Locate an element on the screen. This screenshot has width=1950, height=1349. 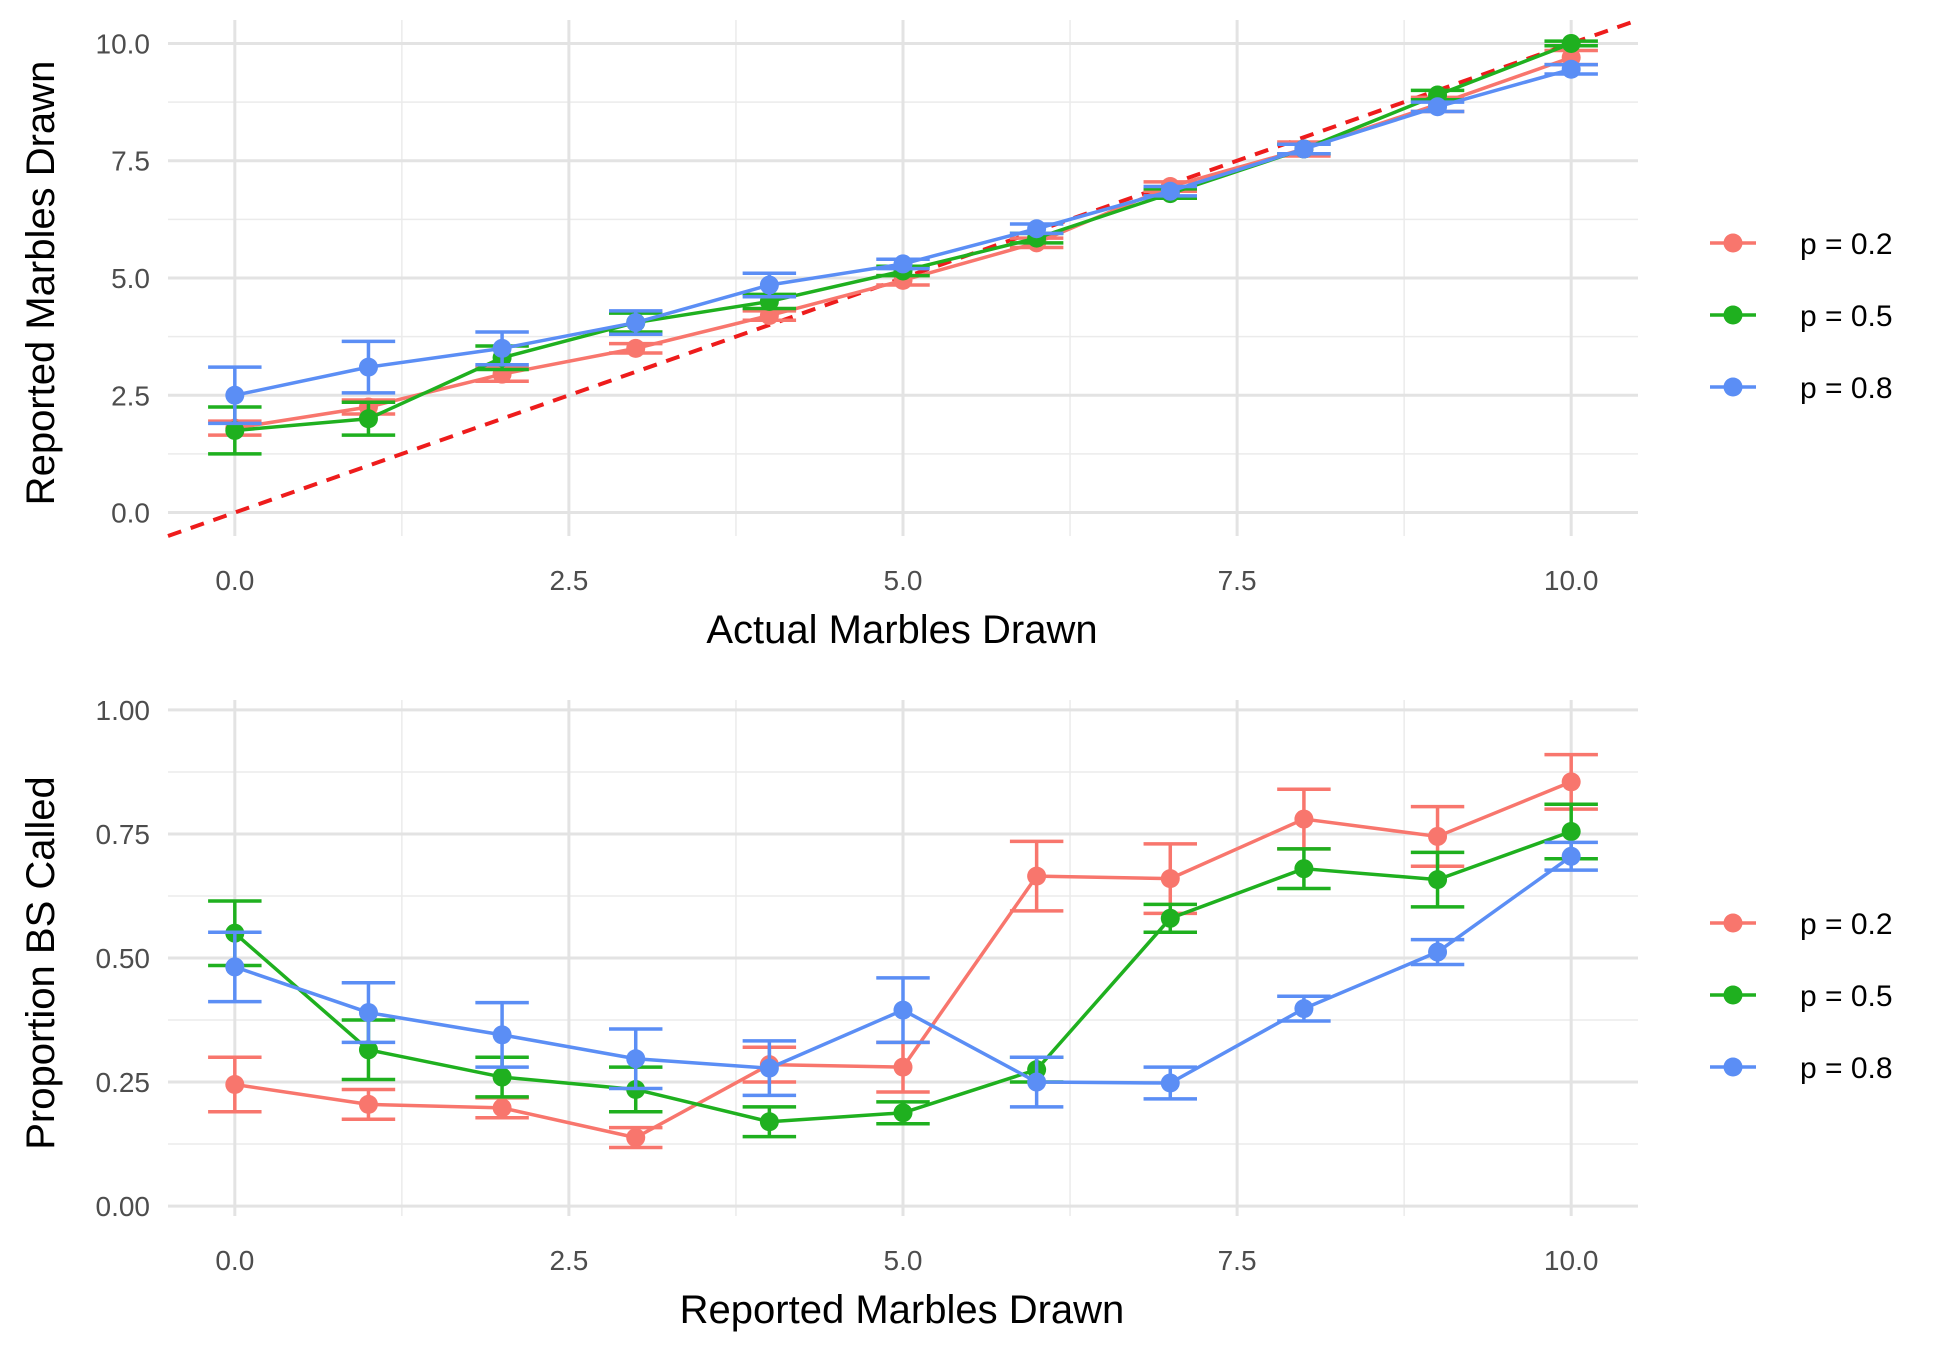
top-legend-item: p = 0.8 is located at coordinates (1801, 388).